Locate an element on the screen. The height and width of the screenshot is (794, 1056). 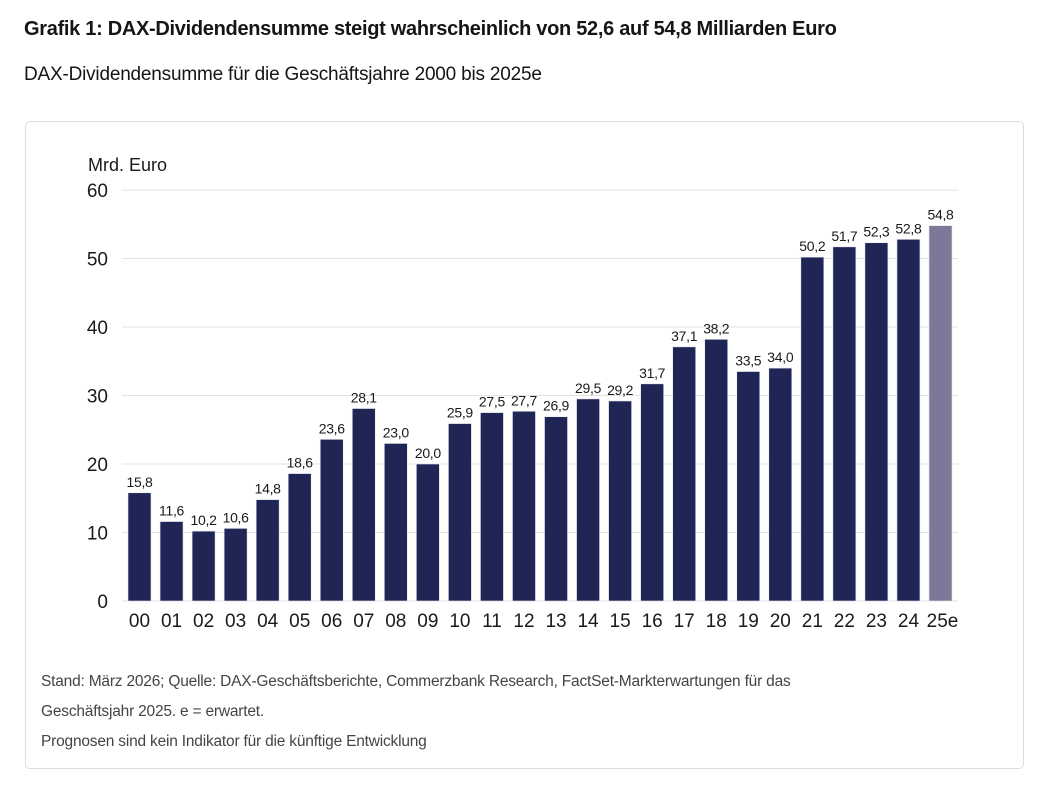
bar-value-label: 54,8 is located at coordinates (940, 215).